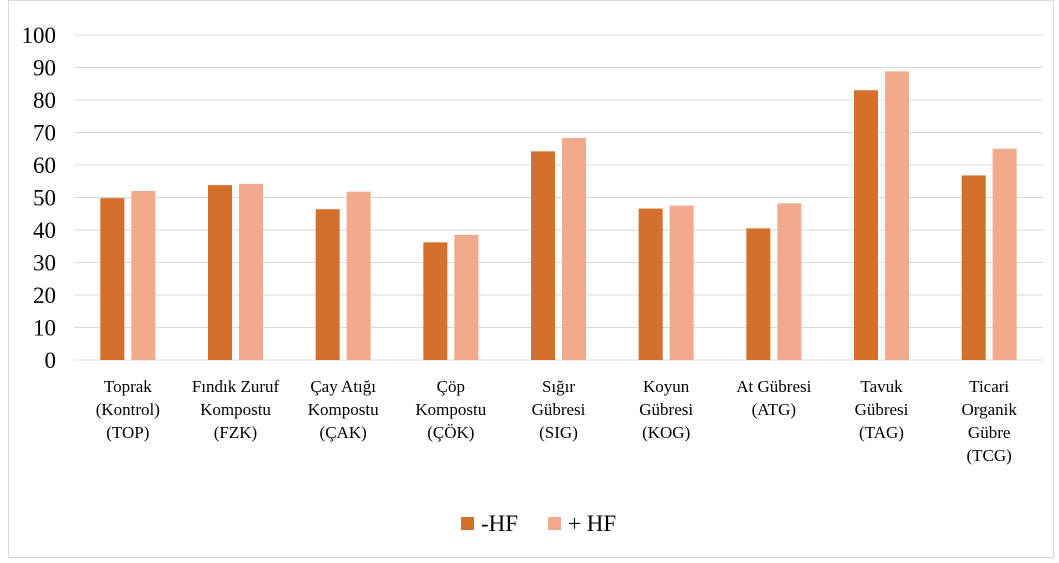  Describe the element at coordinates (44, 230) in the screenshot. I see `y-tick-label: 40` at that location.